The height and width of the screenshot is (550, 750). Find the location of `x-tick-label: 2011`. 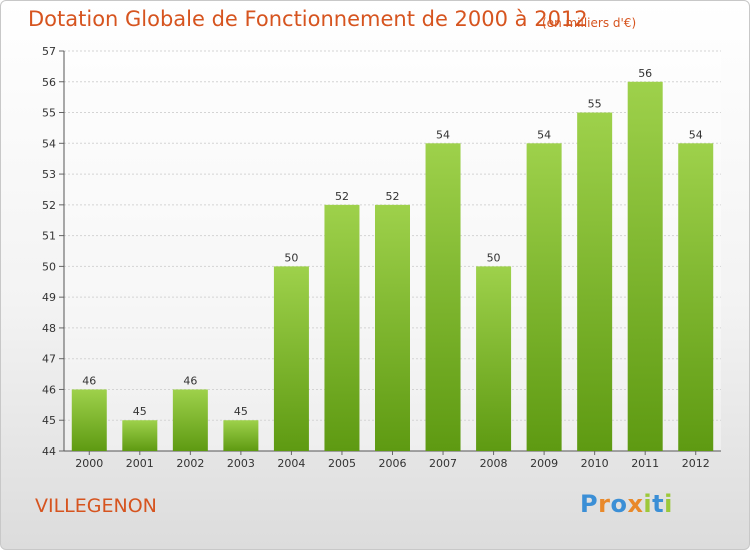

x-tick-label: 2011 is located at coordinates (645, 463).